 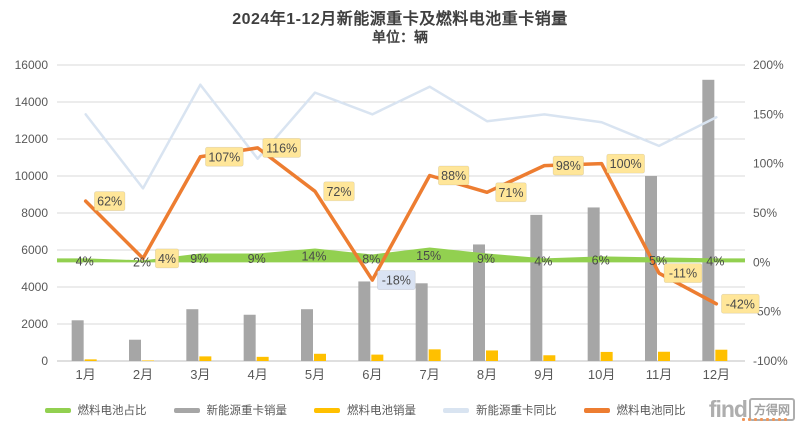 What do you see at coordinates (143, 374) in the screenshot?
I see `month-label: 2月` at bounding box center [143, 374].